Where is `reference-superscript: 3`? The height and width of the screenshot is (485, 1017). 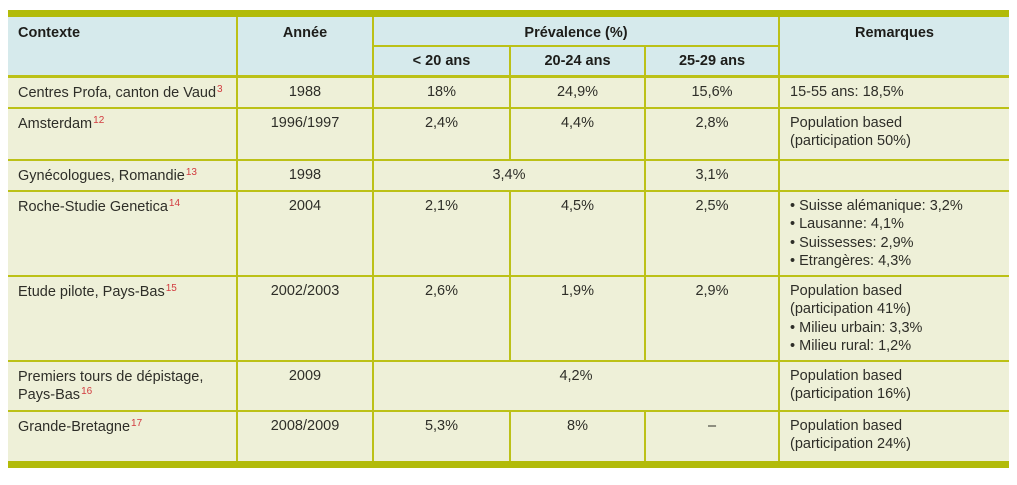
reference-superscript: 3 is located at coordinates (220, 89).